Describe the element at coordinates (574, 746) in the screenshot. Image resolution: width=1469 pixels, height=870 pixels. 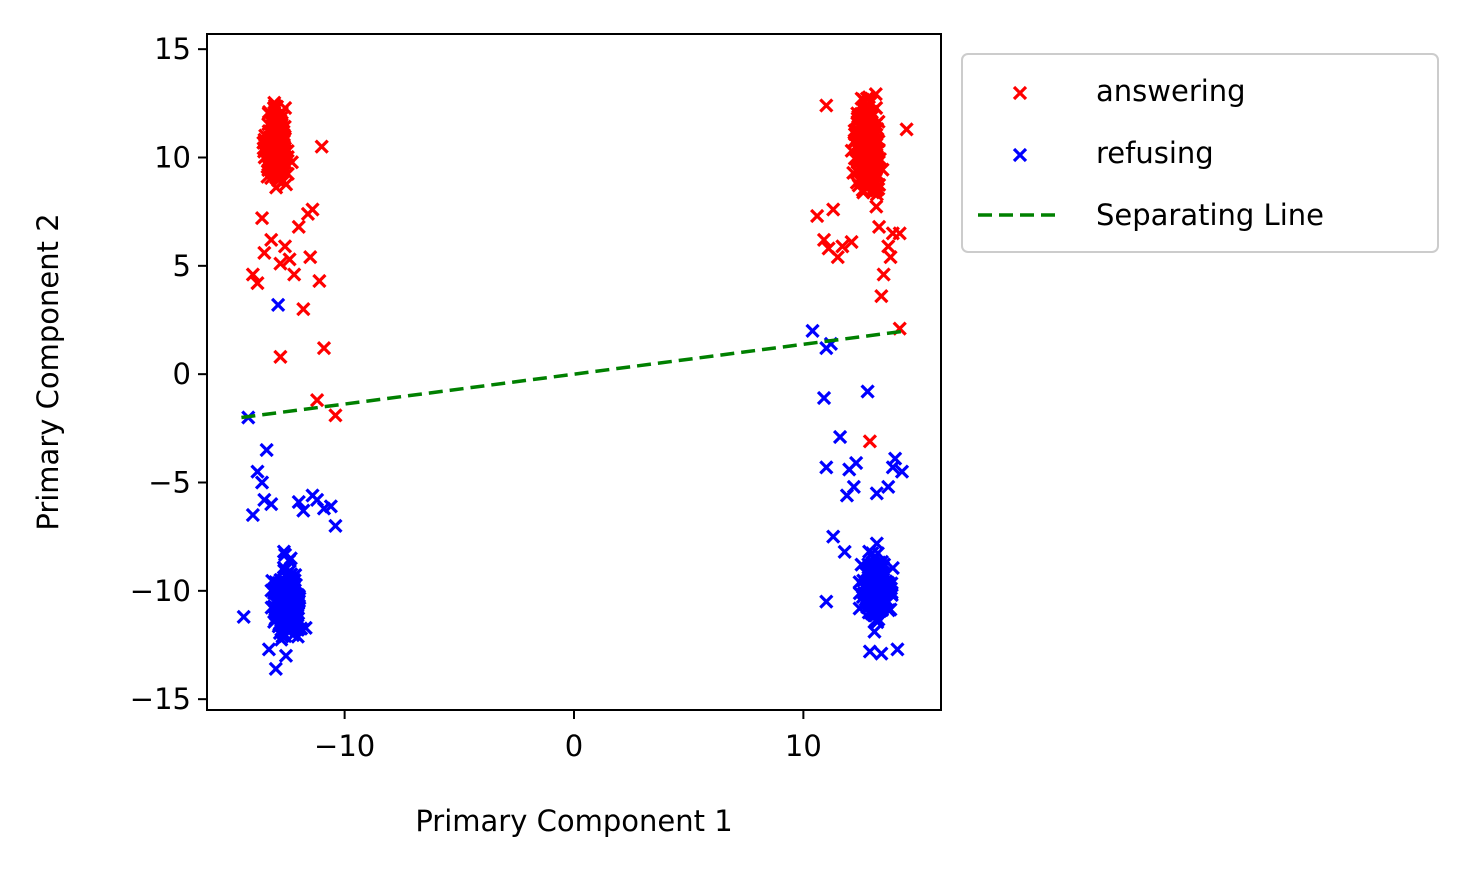
I see `x-tick-label: 0` at that location.